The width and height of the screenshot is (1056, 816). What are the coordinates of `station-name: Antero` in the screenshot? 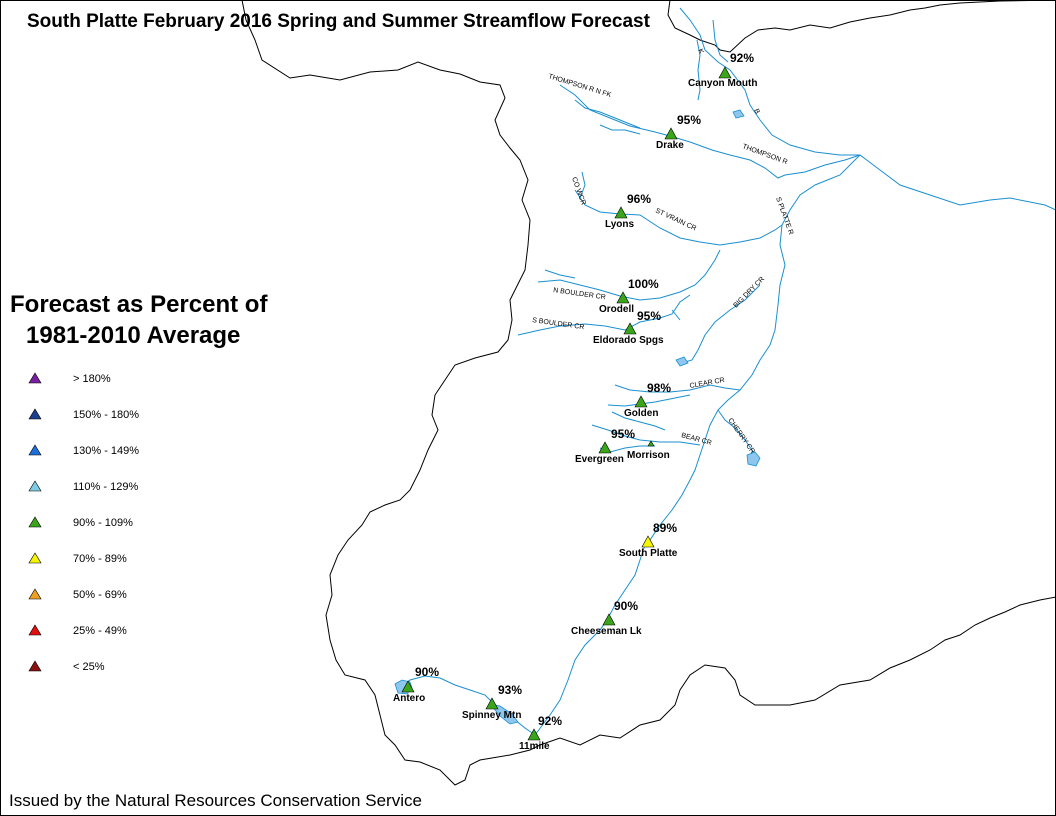 It's located at (409, 698).